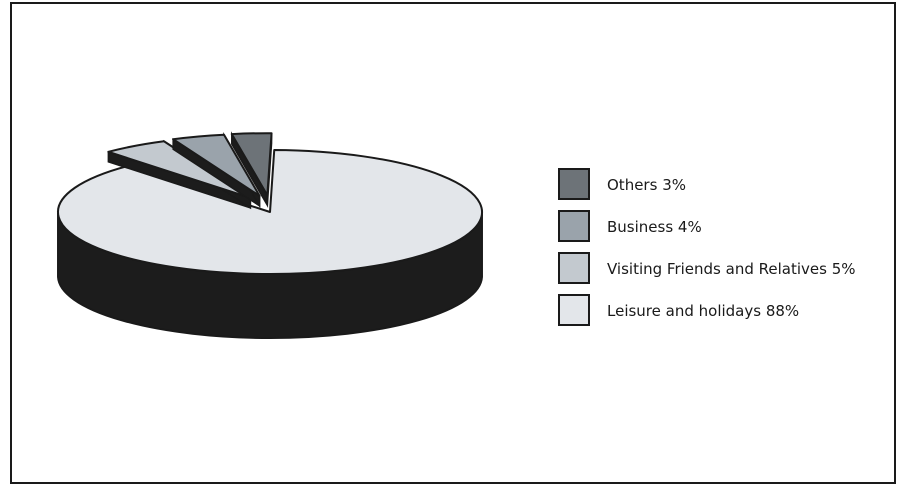 The width and height of the screenshot is (902, 490). Describe the element at coordinates (634, 185) in the screenshot. I see `legend-category: Others` at that location.